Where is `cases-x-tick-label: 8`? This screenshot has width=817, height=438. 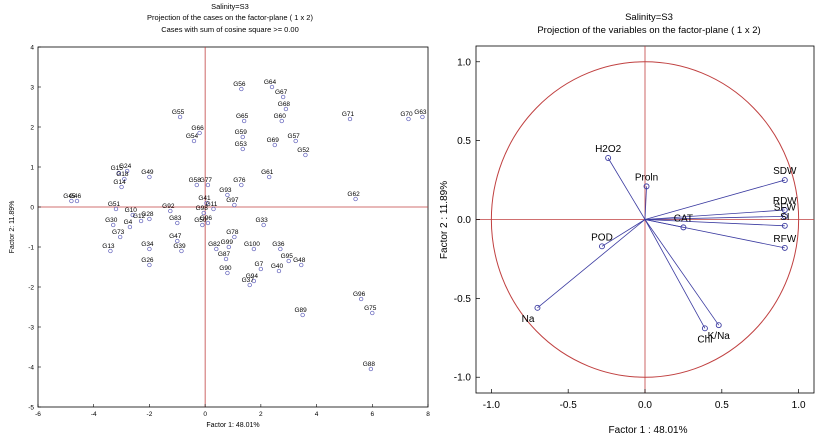 cases-x-tick-label: 8 is located at coordinates (428, 414).